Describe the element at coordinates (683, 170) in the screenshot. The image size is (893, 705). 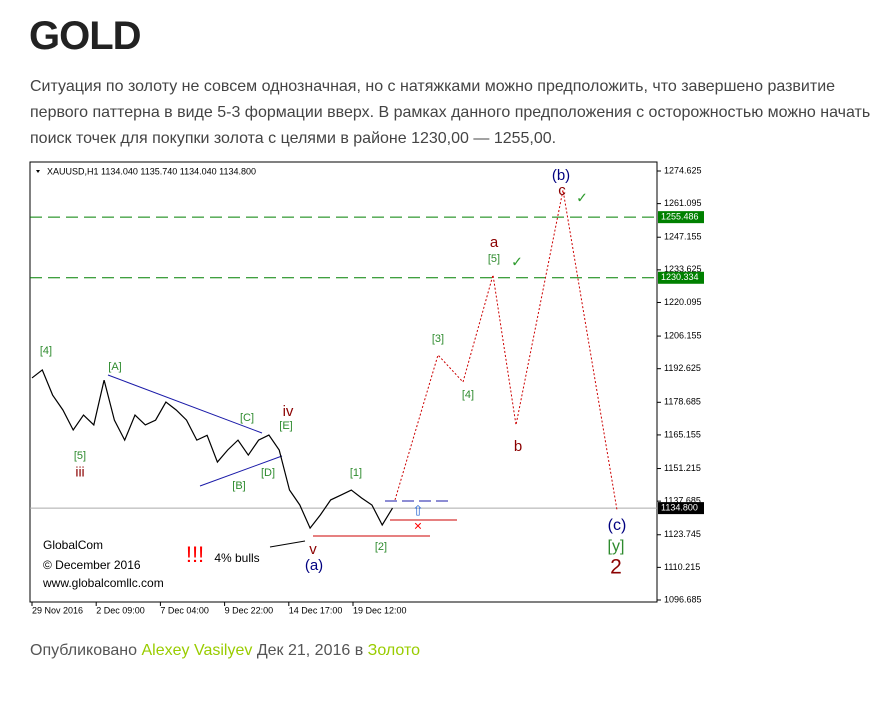
I see `y-tick-label: 1274.625` at that location.